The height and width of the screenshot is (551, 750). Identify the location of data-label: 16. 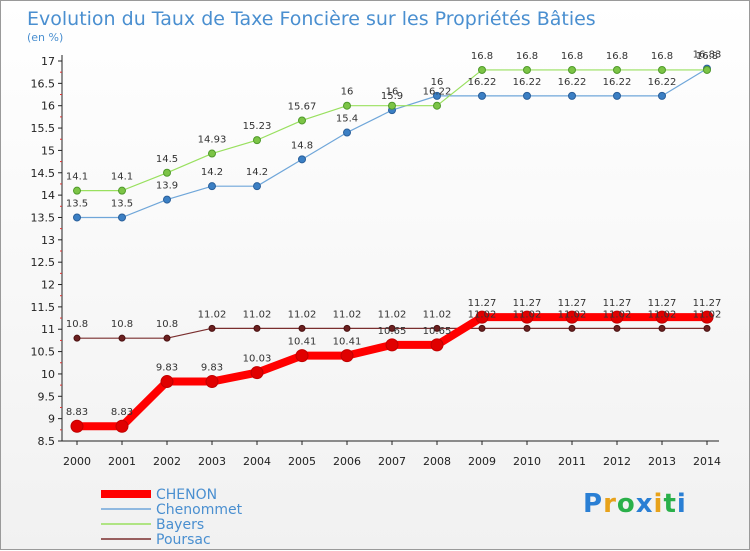
(347, 92).